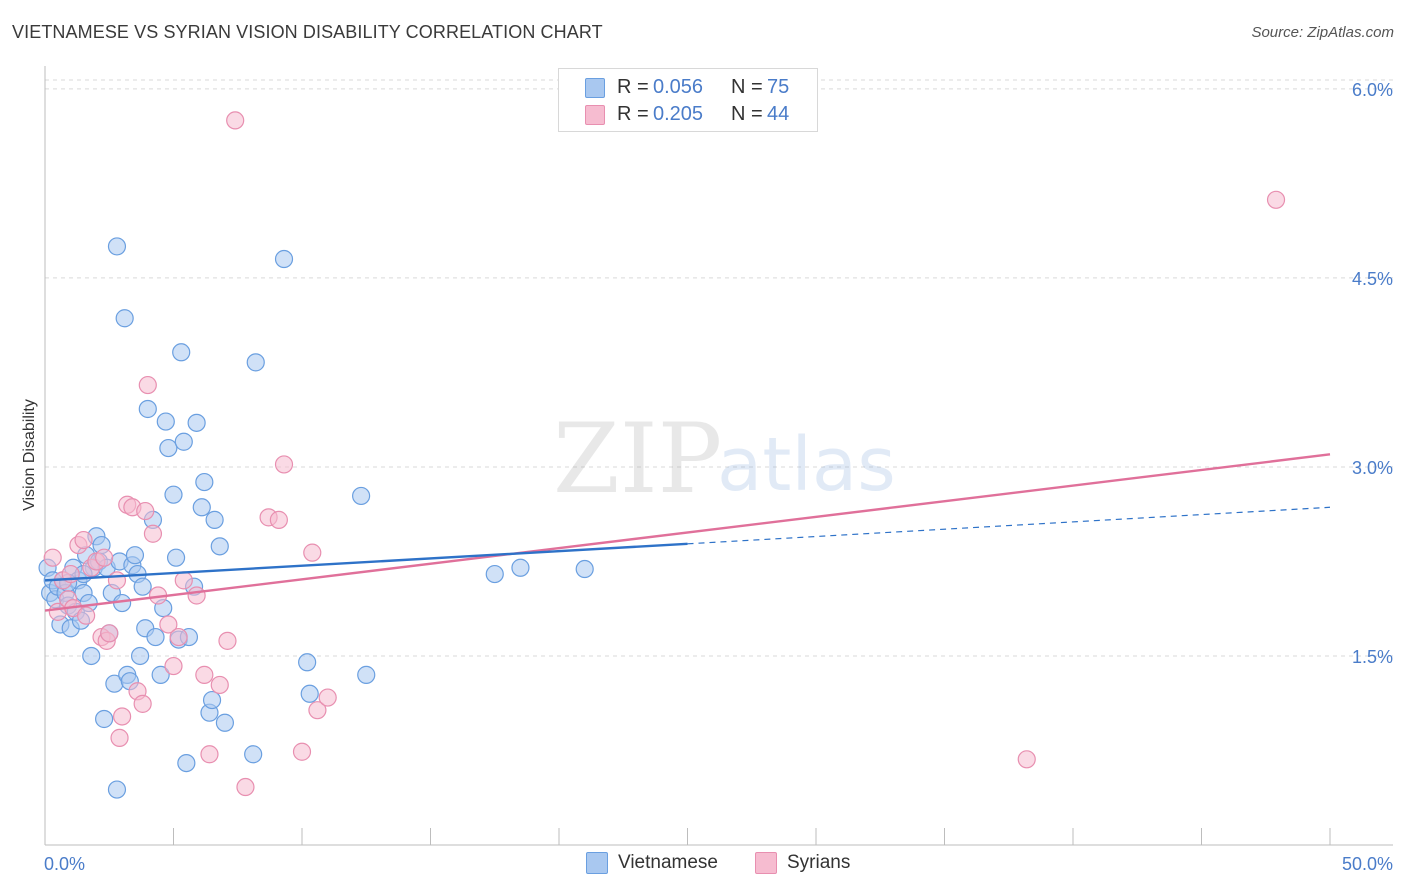  I want to click on legend-row-vietnamese: R = 0.056 N = 75, so click(688, 87).